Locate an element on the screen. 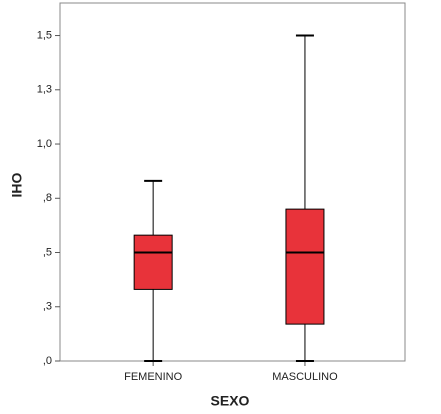 This screenshot has height=414, width=441. y-tick-label: ,3 is located at coordinates (47, 307).